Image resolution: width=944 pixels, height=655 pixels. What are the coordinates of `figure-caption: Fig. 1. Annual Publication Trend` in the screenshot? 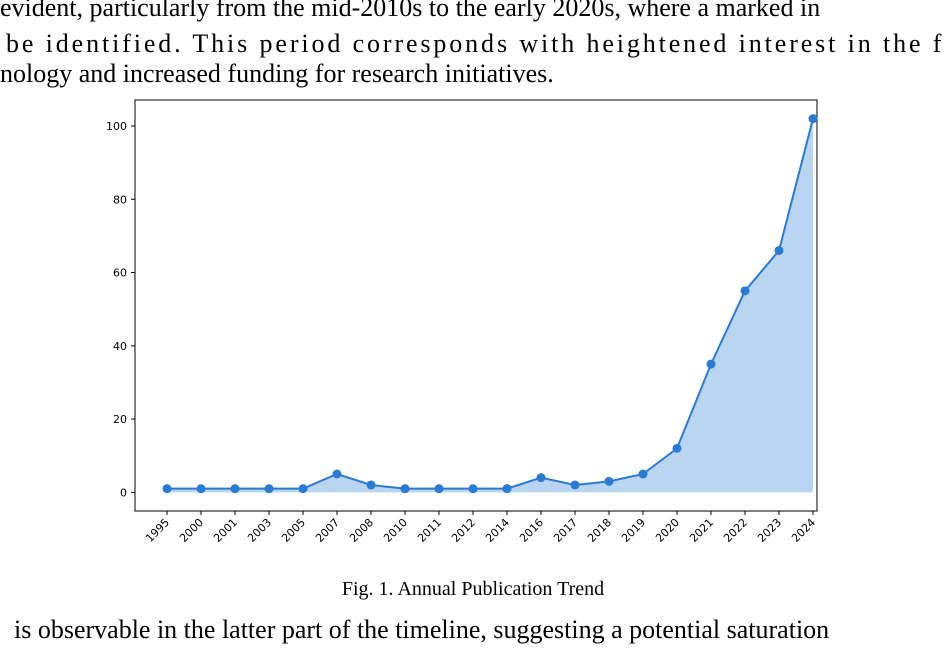 It's located at (473, 589).